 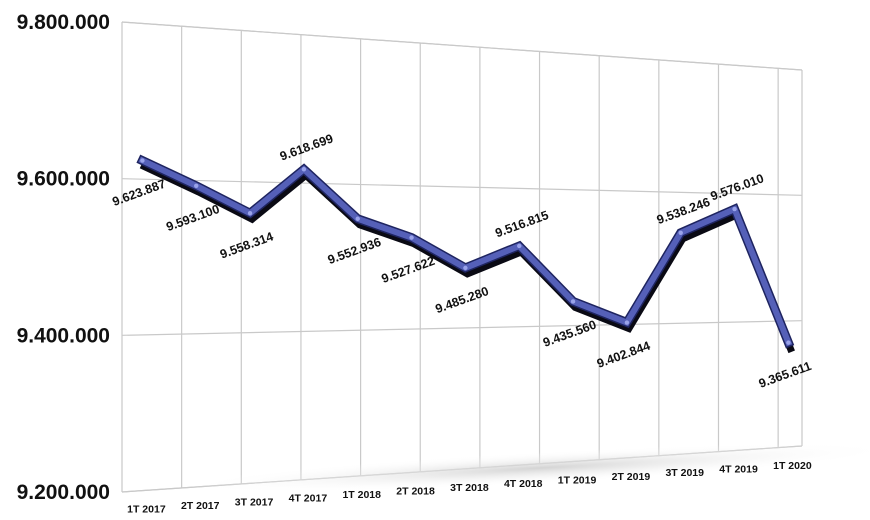 What do you see at coordinates (308, 499) in the screenshot?
I see `x-tick-label: 4T 2017` at bounding box center [308, 499].